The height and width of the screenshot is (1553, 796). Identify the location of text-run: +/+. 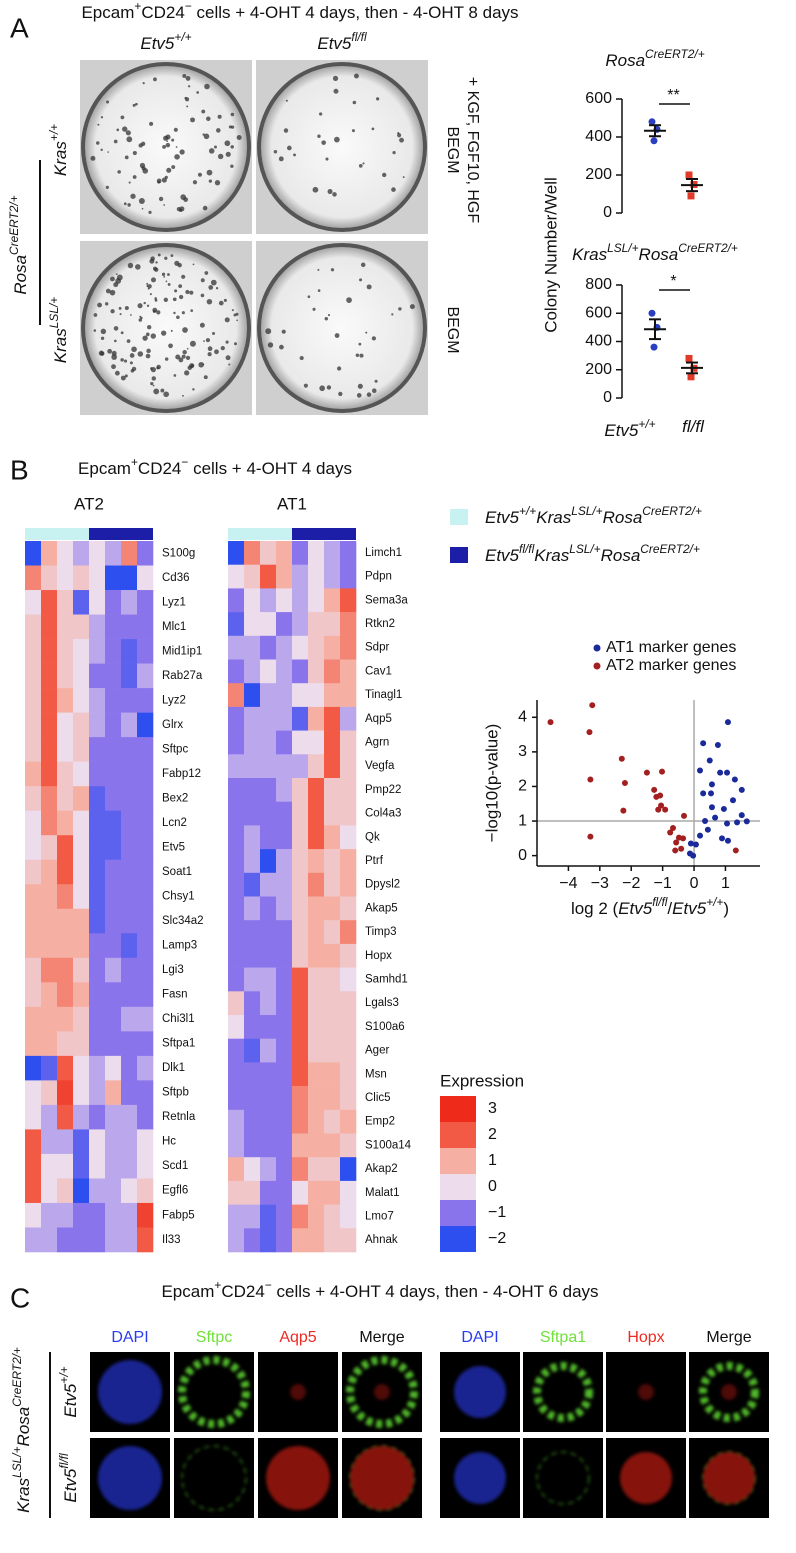
(64, 1374).